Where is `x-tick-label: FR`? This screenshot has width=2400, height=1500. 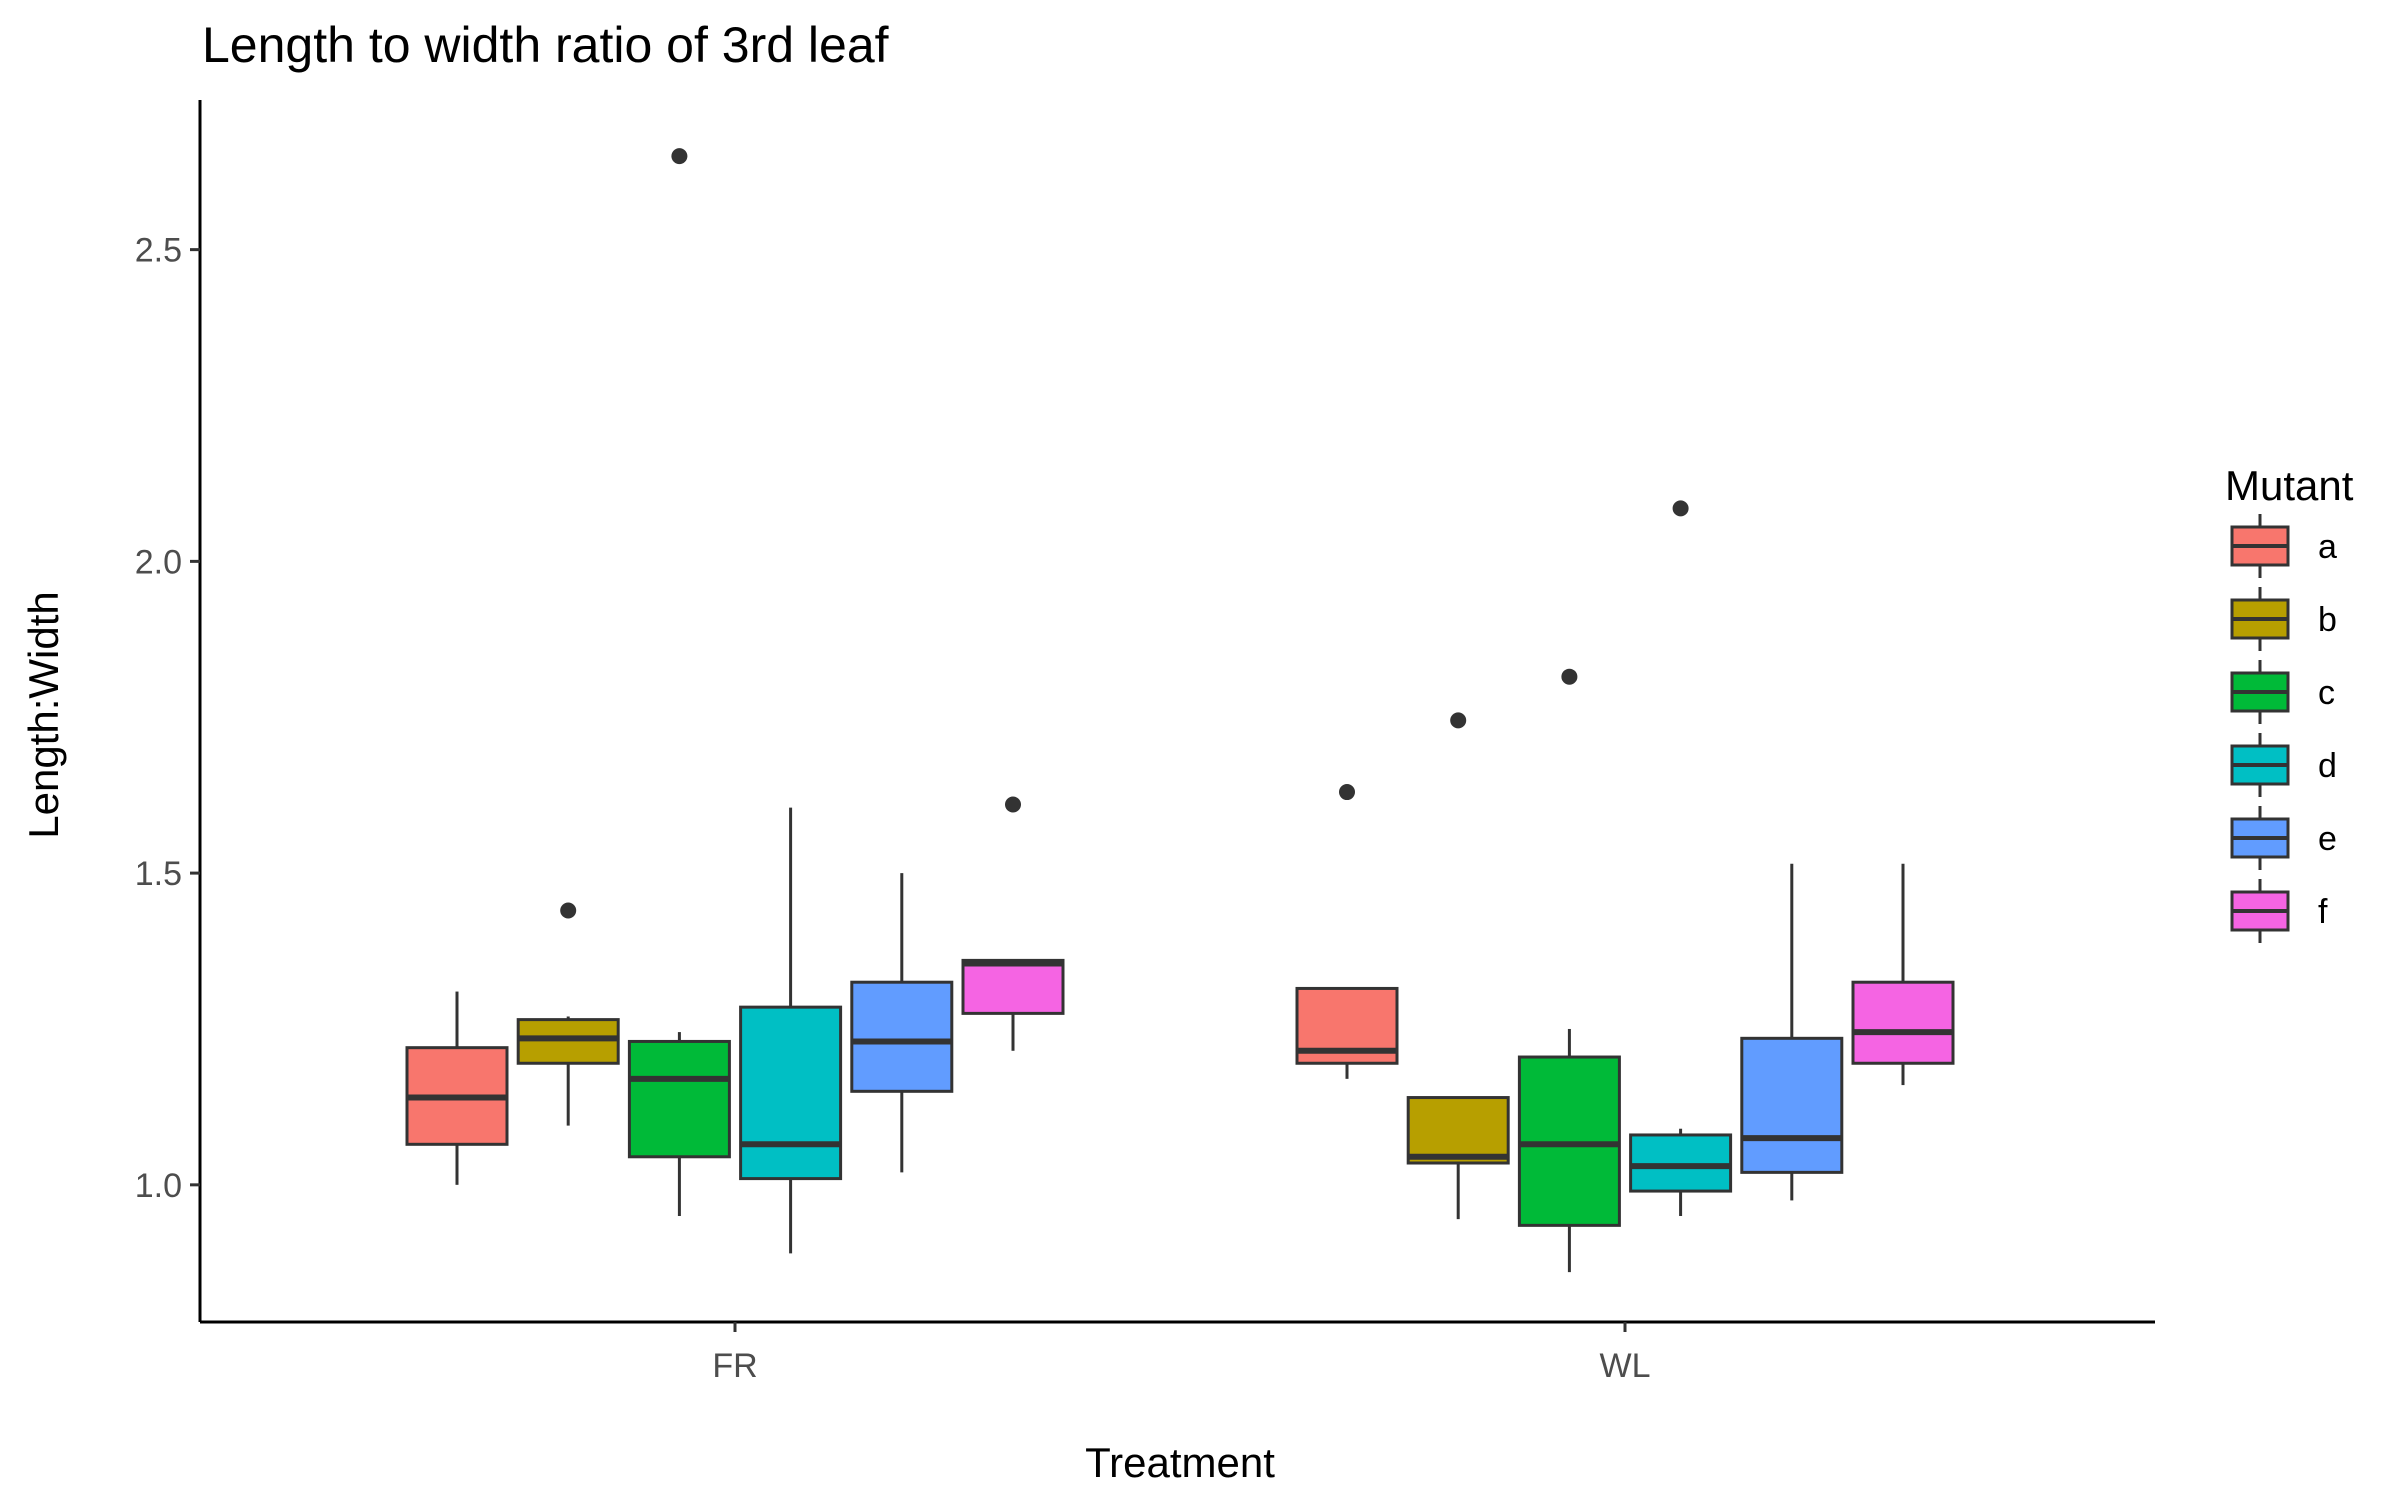
x-tick-label: FR is located at coordinates (734, 1366).